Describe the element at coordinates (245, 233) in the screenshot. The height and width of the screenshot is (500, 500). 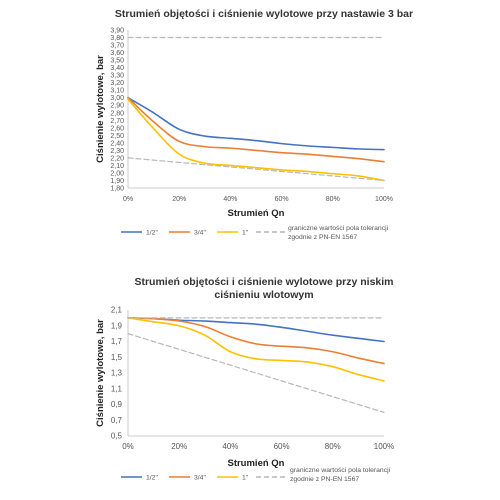
I see `chart1-legend-label-3: 1"` at that location.